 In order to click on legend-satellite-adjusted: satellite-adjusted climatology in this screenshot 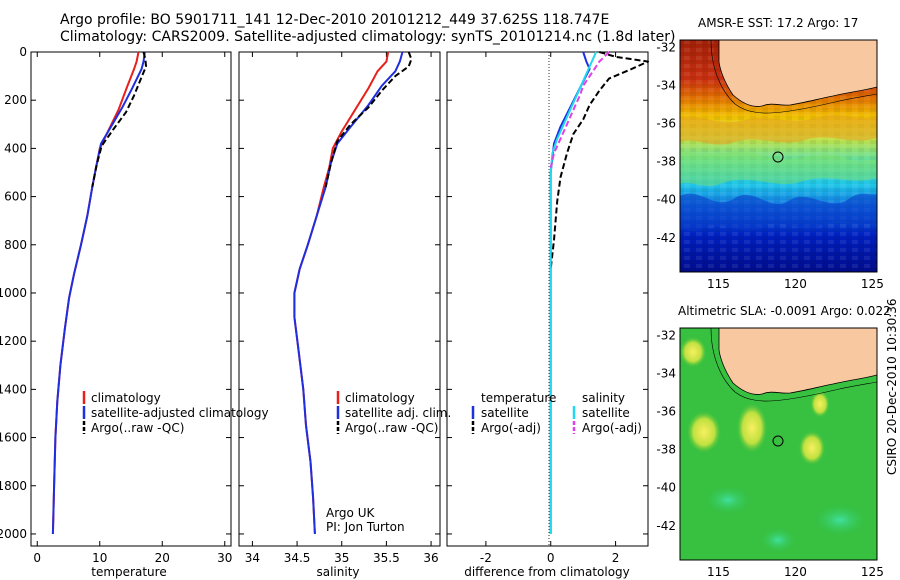, I will do `click(180, 413)`.